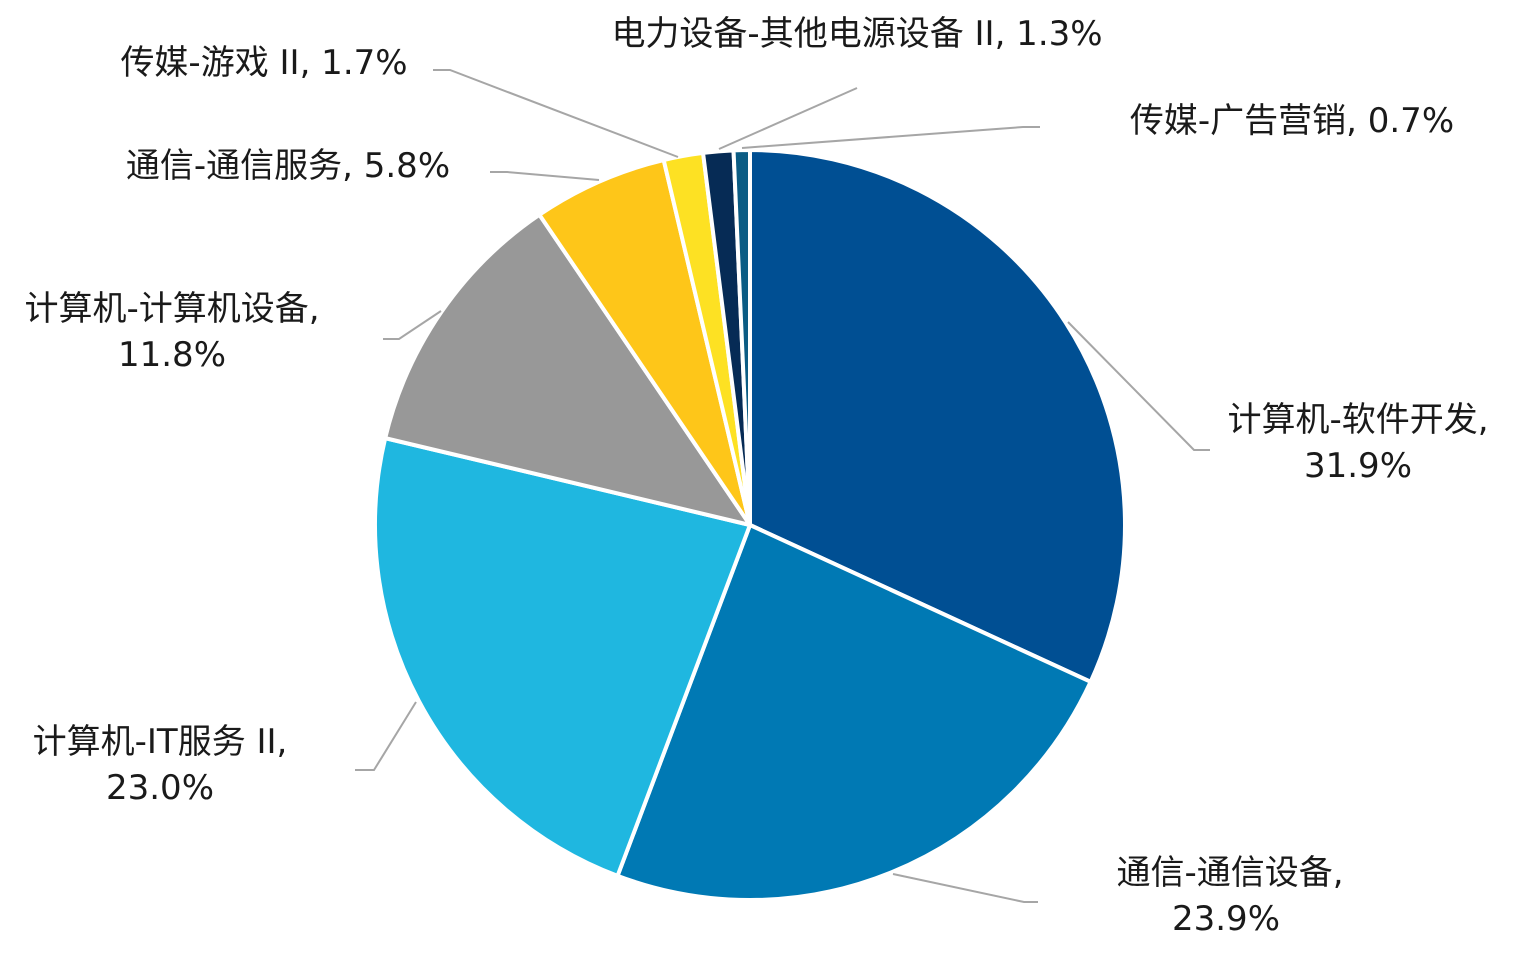  I want to click on slice-label: 传媒-游戏 II, 1.7%, so click(263, 63).